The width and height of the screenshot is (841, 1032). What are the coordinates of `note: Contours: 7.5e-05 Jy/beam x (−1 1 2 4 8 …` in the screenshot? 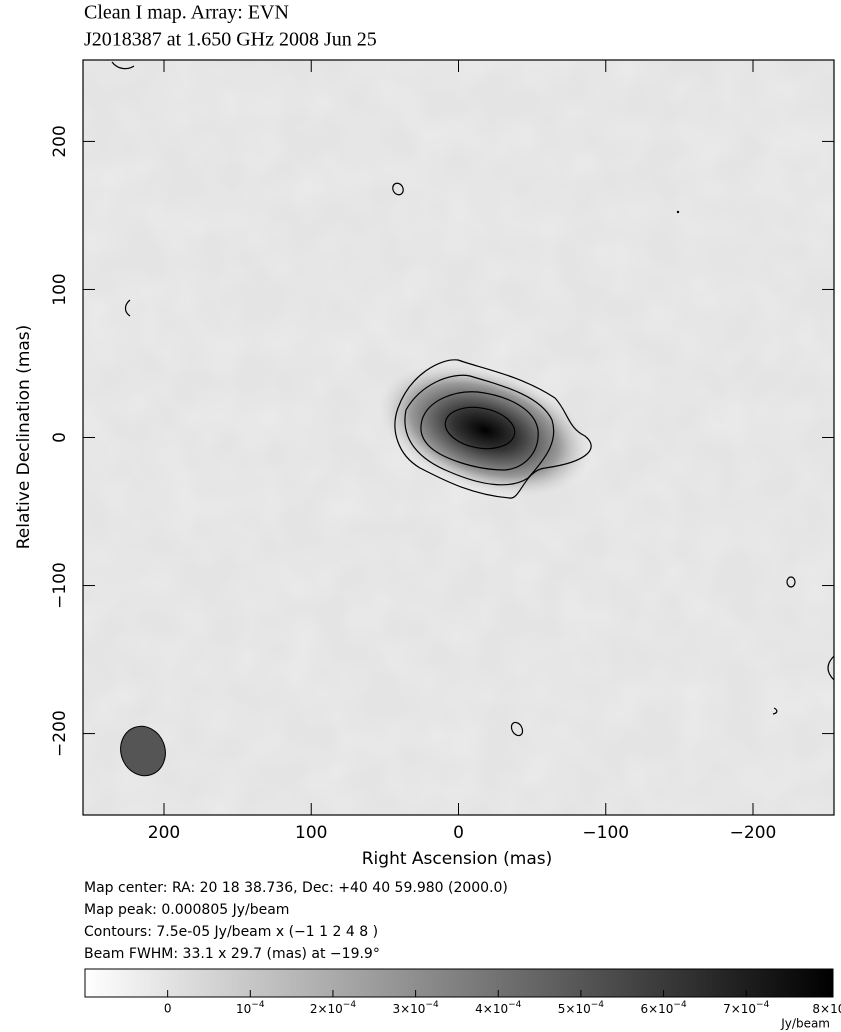 It's located at (231, 932).